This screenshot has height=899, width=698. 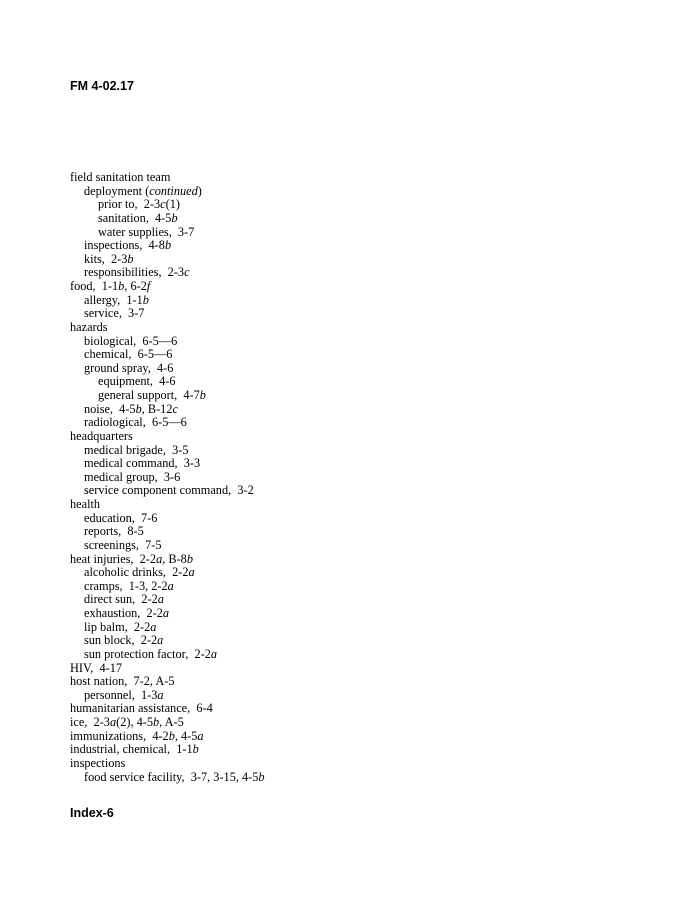 What do you see at coordinates (171, 776) in the screenshot?
I see `entry-text: food service facility, 3-7, 3-15, 4-5` at bounding box center [171, 776].